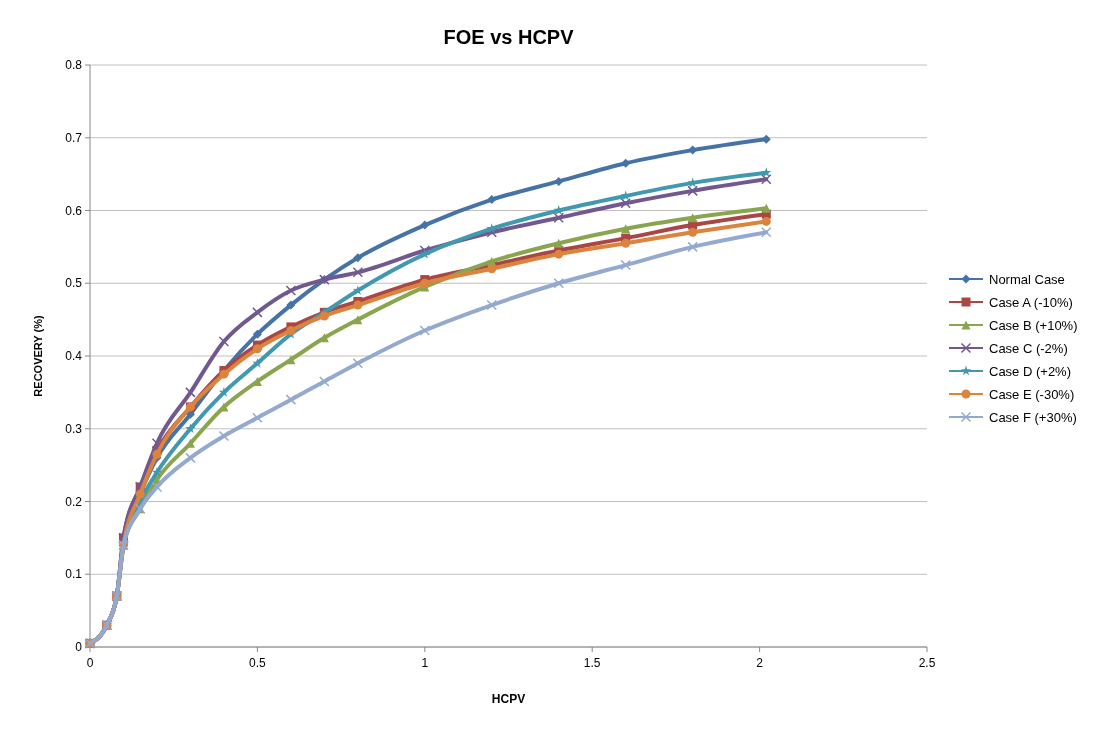 The image size is (1097, 731). I want to click on y-tick-label: 0, so click(79, 647).